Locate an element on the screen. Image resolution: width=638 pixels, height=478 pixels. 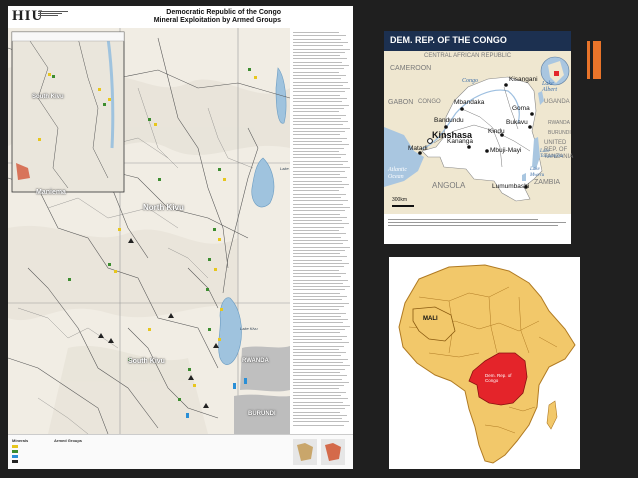
drc-roads is located at coordinates (482, 127).